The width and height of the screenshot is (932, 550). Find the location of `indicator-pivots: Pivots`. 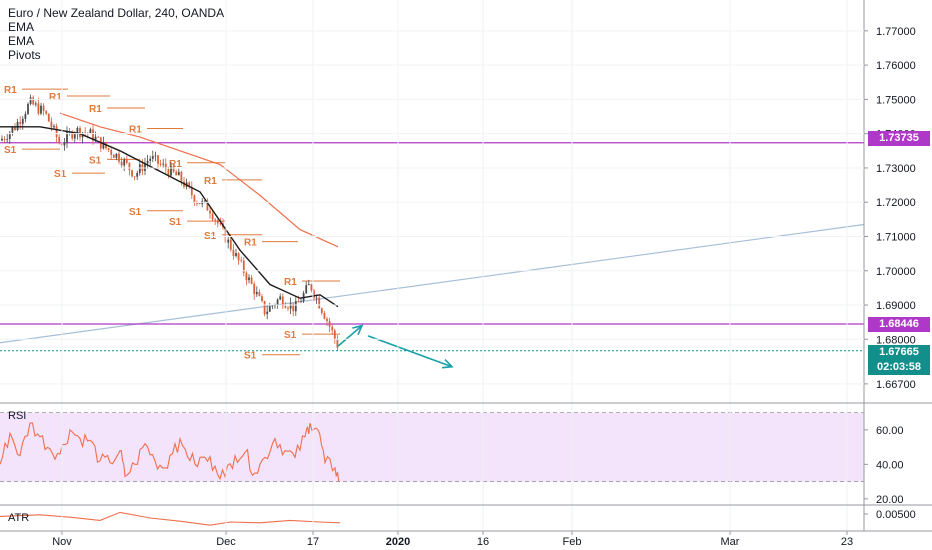

indicator-pivots: Pivots is located at coordinates (24, 55).